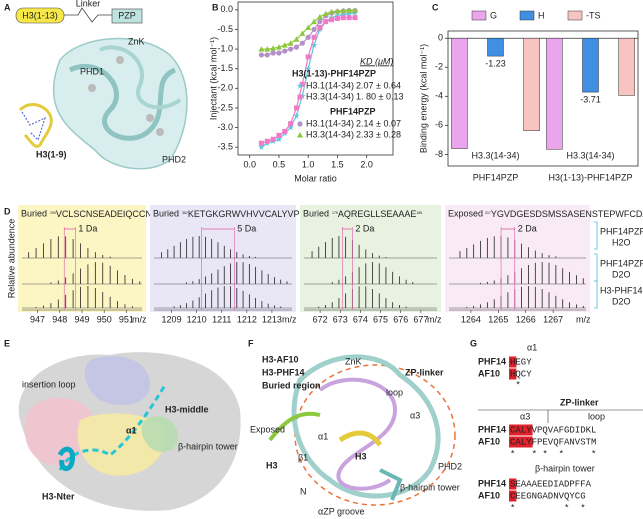 The height and width of the screenshot is (519, 643). Describe the element at coordinates (521, 362) in the screenshot. I see `row-sequence: HEGY` at that location.